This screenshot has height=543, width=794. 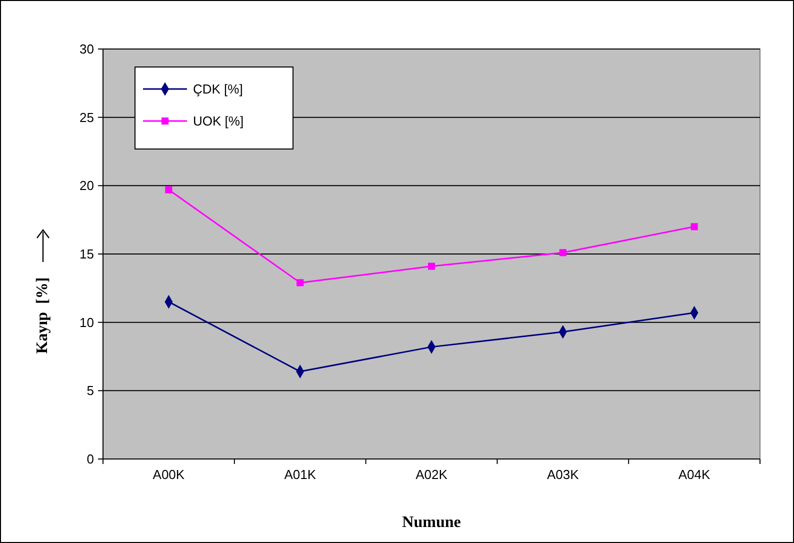 I want to click on y-tick-label: 15, so click(x=87, y=254).